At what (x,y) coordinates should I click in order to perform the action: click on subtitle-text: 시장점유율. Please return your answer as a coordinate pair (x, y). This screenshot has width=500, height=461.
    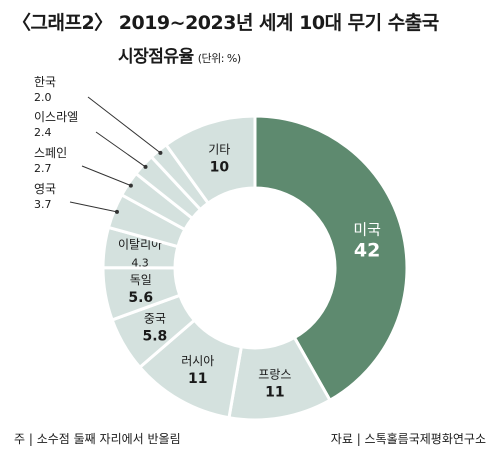
    Looking at the image, I should click on (156, 57).